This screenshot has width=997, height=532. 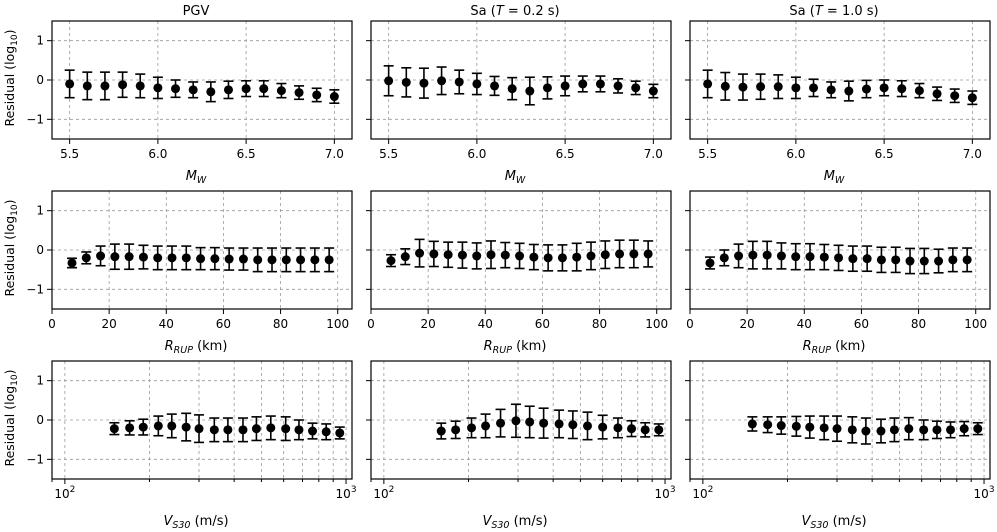 What do you see at coordinates (11, 247) in the screenshot?
I see `y-label-row-2: Residual (log10)` at bounding box center [11, 247].